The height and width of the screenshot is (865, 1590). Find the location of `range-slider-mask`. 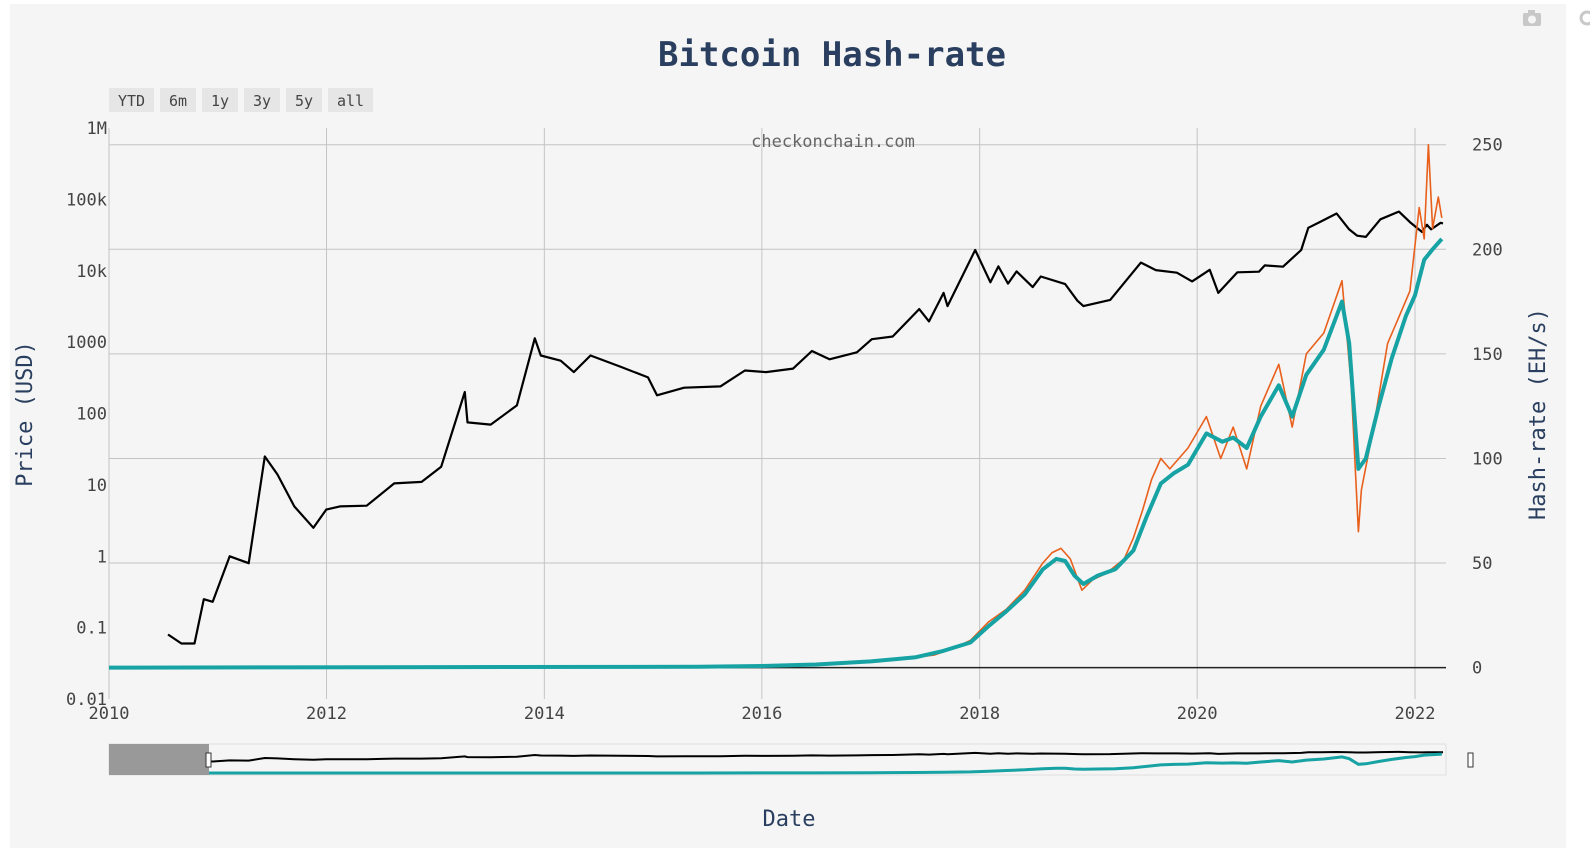

range-slider-mask is located at coordinates (159, 759).